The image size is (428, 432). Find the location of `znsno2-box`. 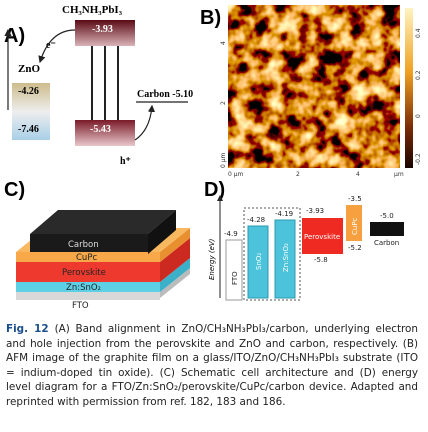

znsno2-box is located at coordinates (285, 259).